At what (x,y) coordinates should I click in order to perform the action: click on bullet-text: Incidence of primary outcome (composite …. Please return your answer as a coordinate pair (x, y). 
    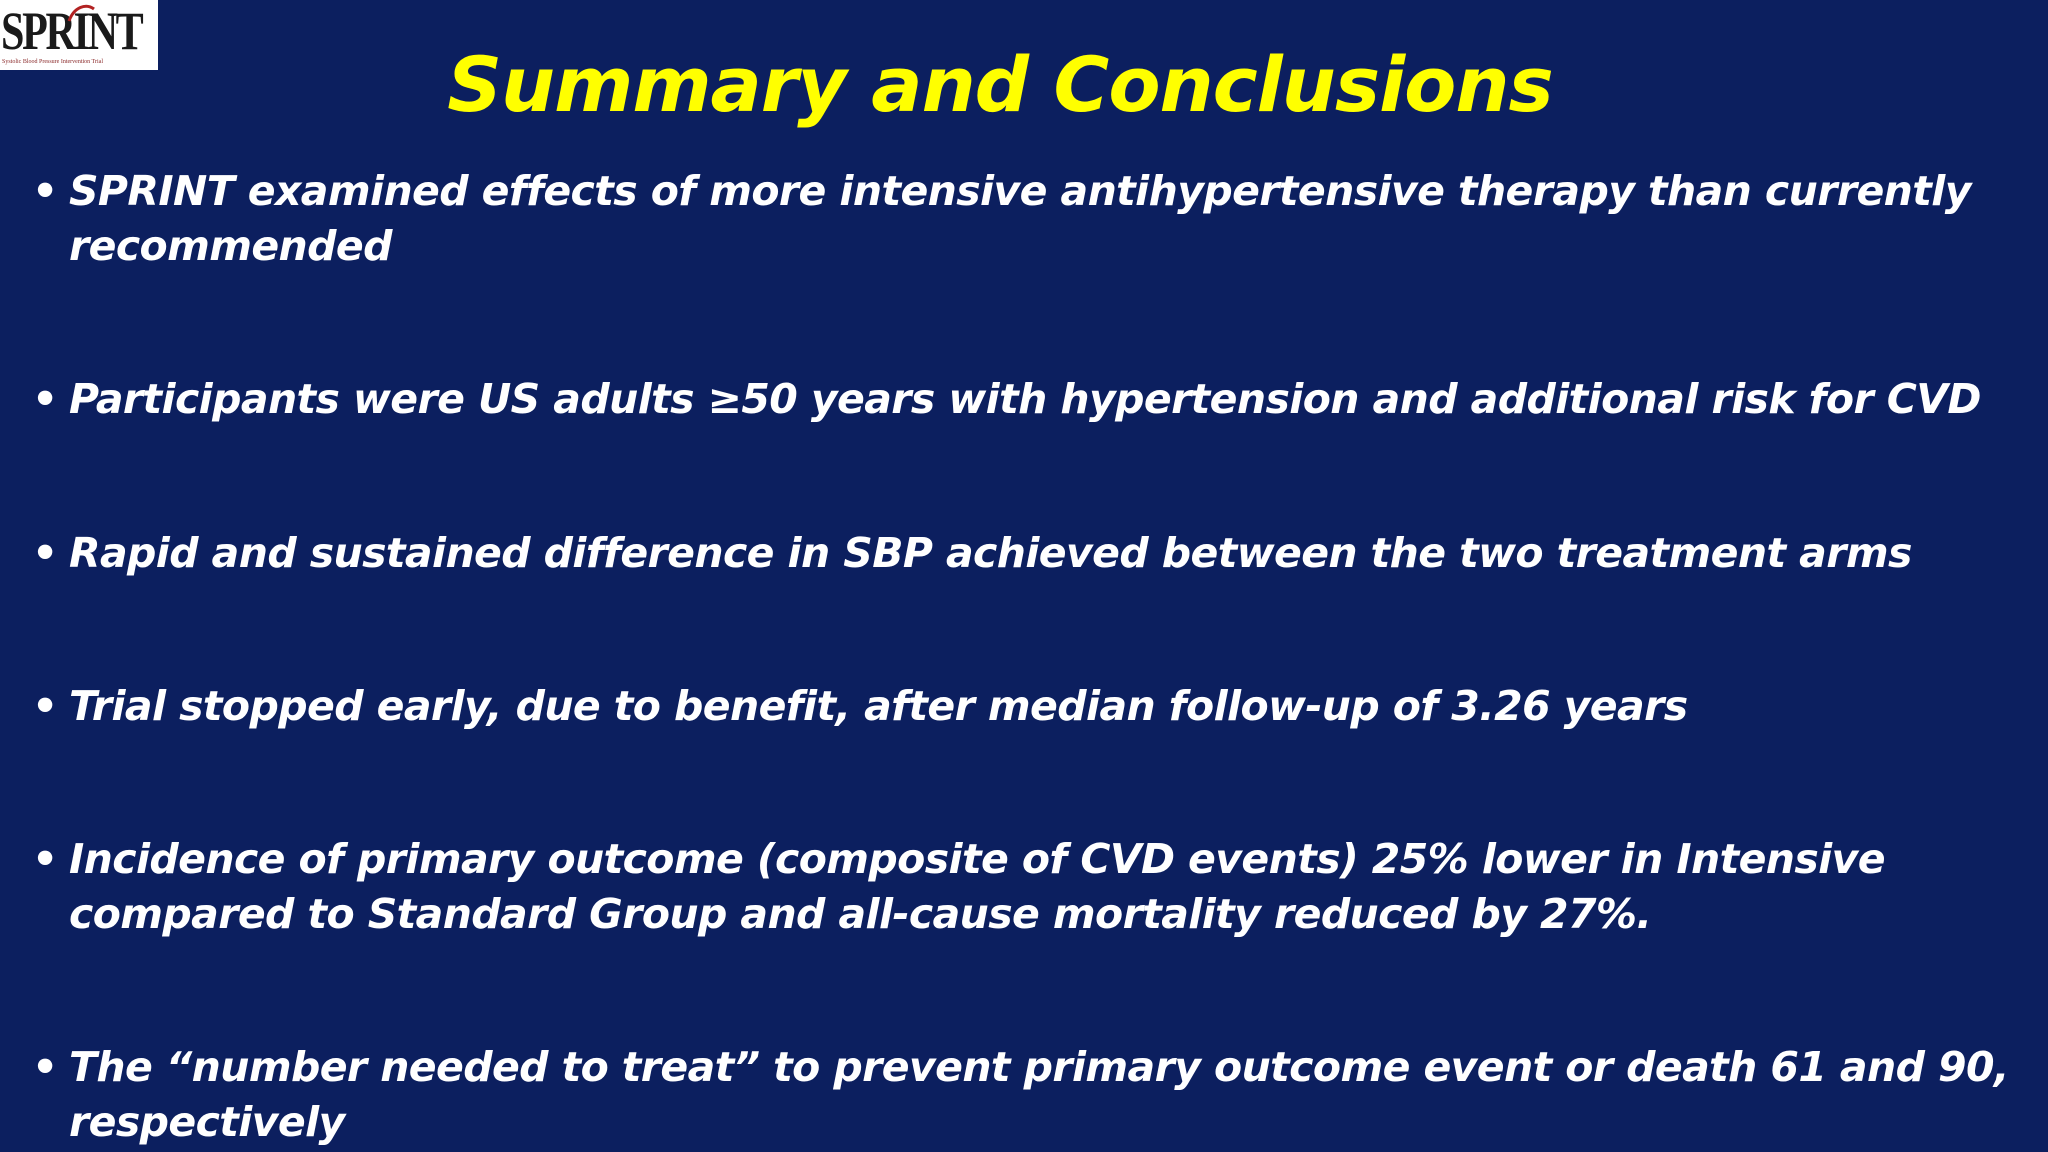
    Looking at the image, I should click on (977, 886).